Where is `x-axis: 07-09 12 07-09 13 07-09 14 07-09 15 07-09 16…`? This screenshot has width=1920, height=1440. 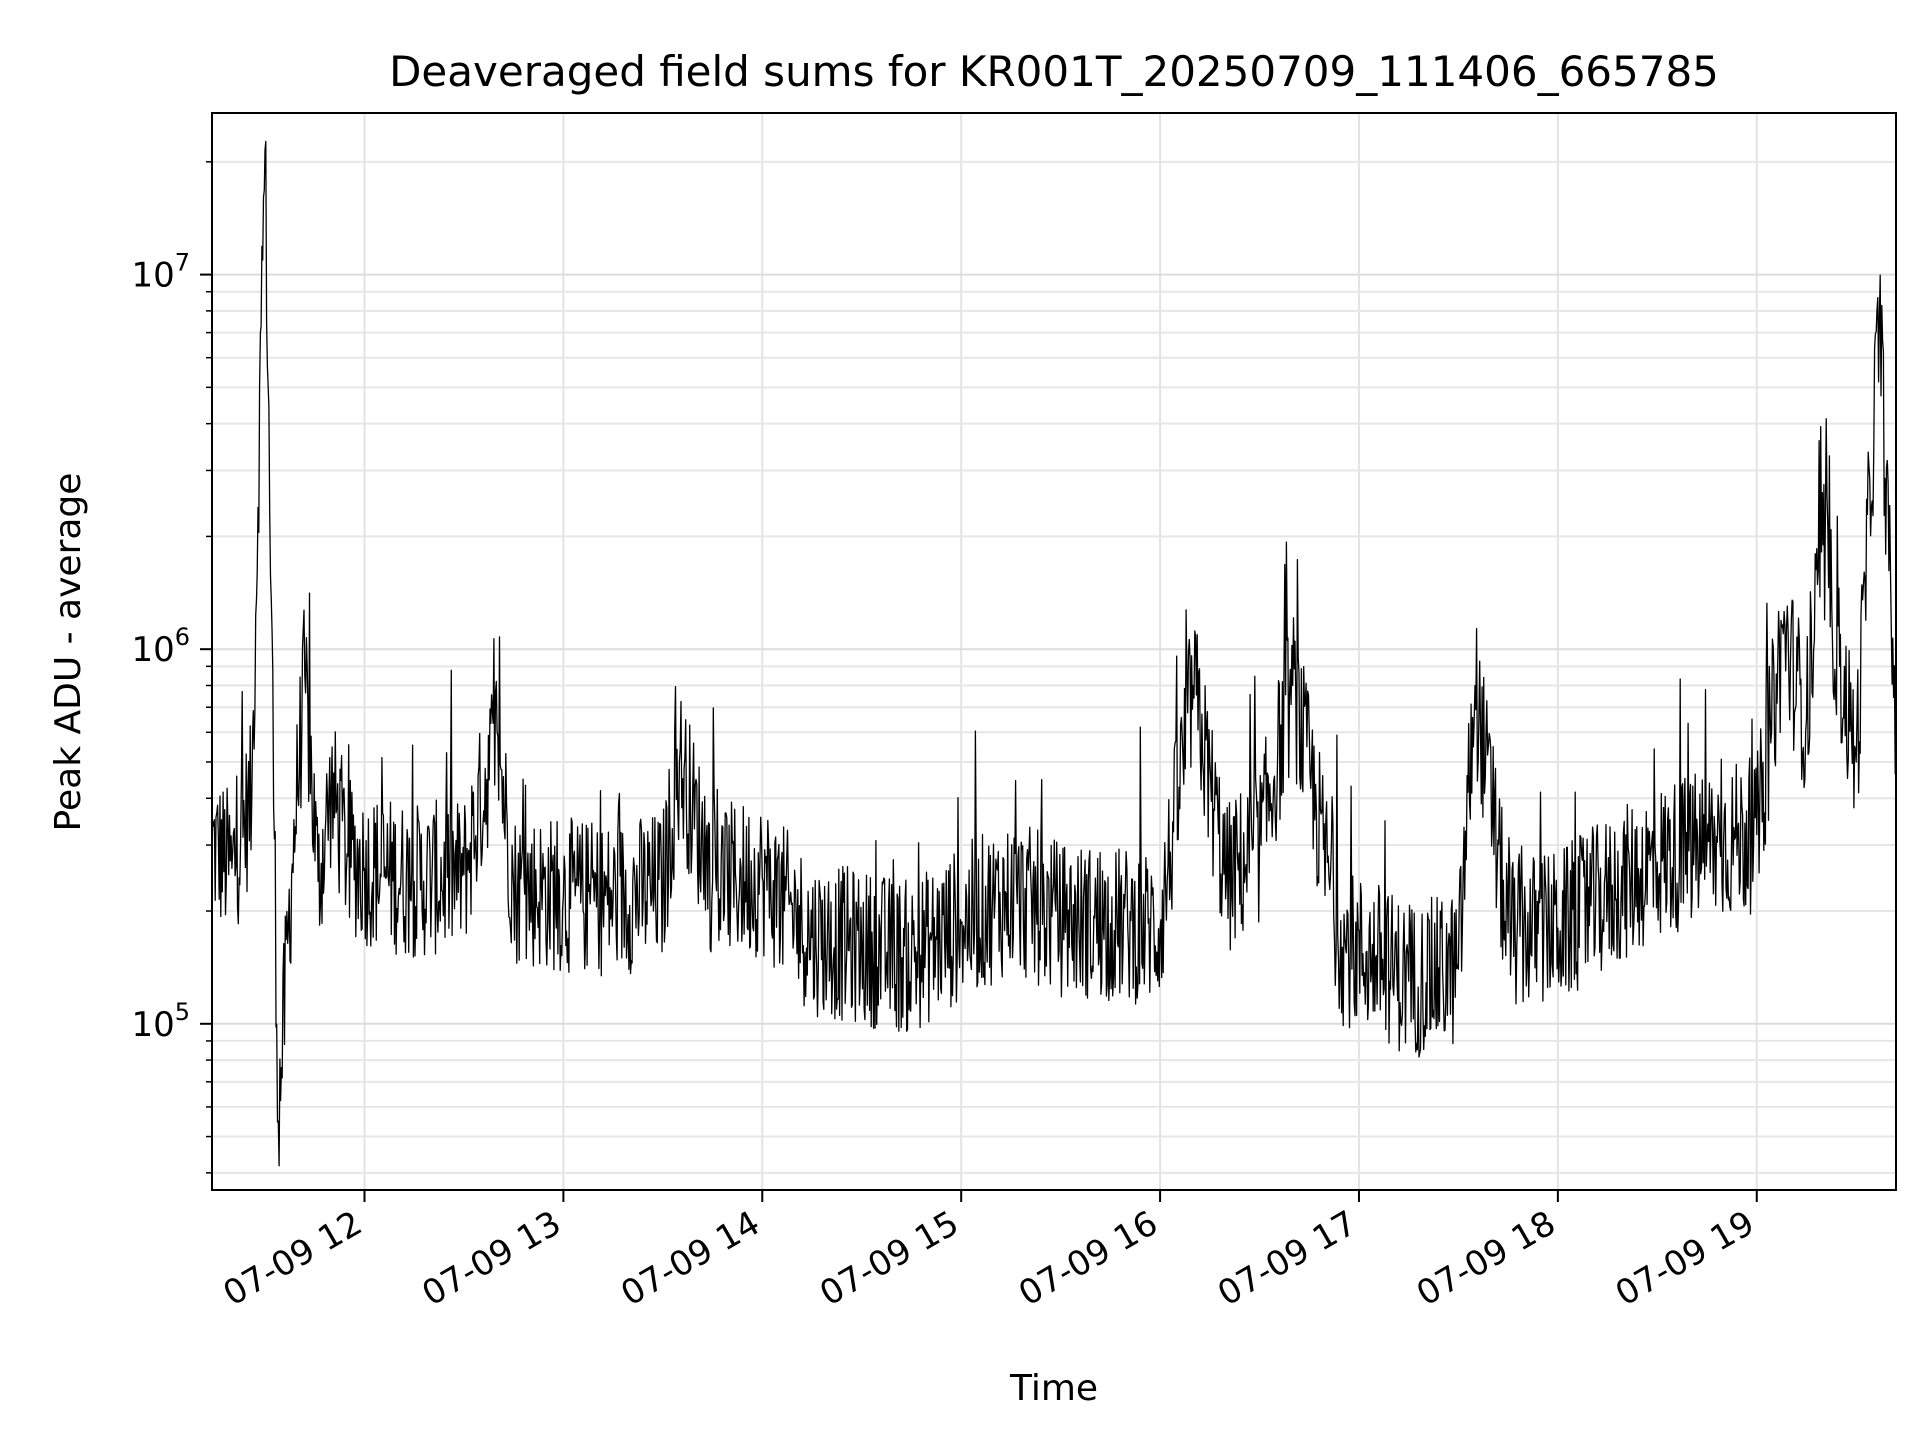 x-axis: 07-09 12 07-09 13 07-09 14 07-09 15 07-09 16… is located at coordinates (989, 1252).